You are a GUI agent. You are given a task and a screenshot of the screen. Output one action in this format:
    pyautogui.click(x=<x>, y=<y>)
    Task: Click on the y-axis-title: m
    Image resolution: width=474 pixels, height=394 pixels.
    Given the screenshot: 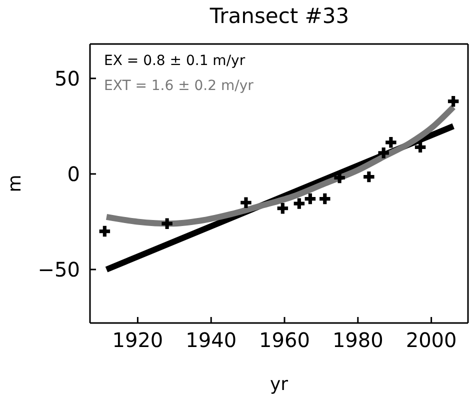 What is the action you would take?
    pyautogui.click(x=15, y=183)
    